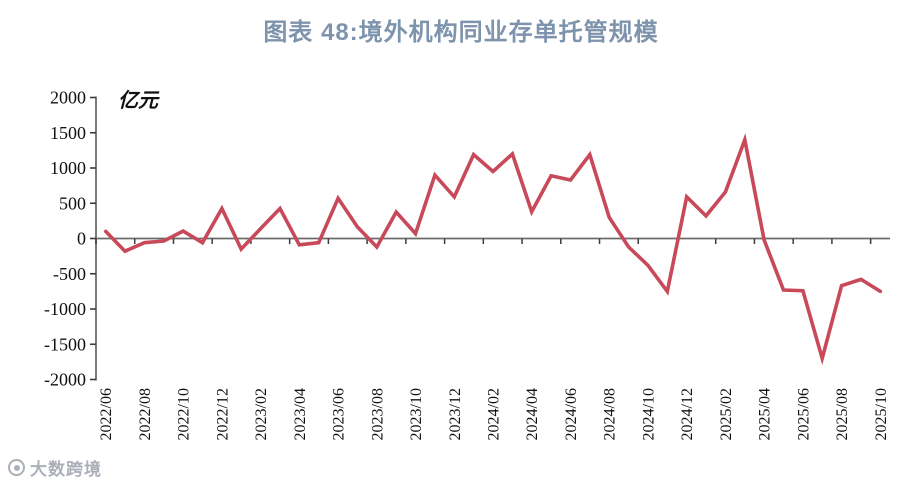  I want to click on watermark: 大数跨境, so click(55, 467).